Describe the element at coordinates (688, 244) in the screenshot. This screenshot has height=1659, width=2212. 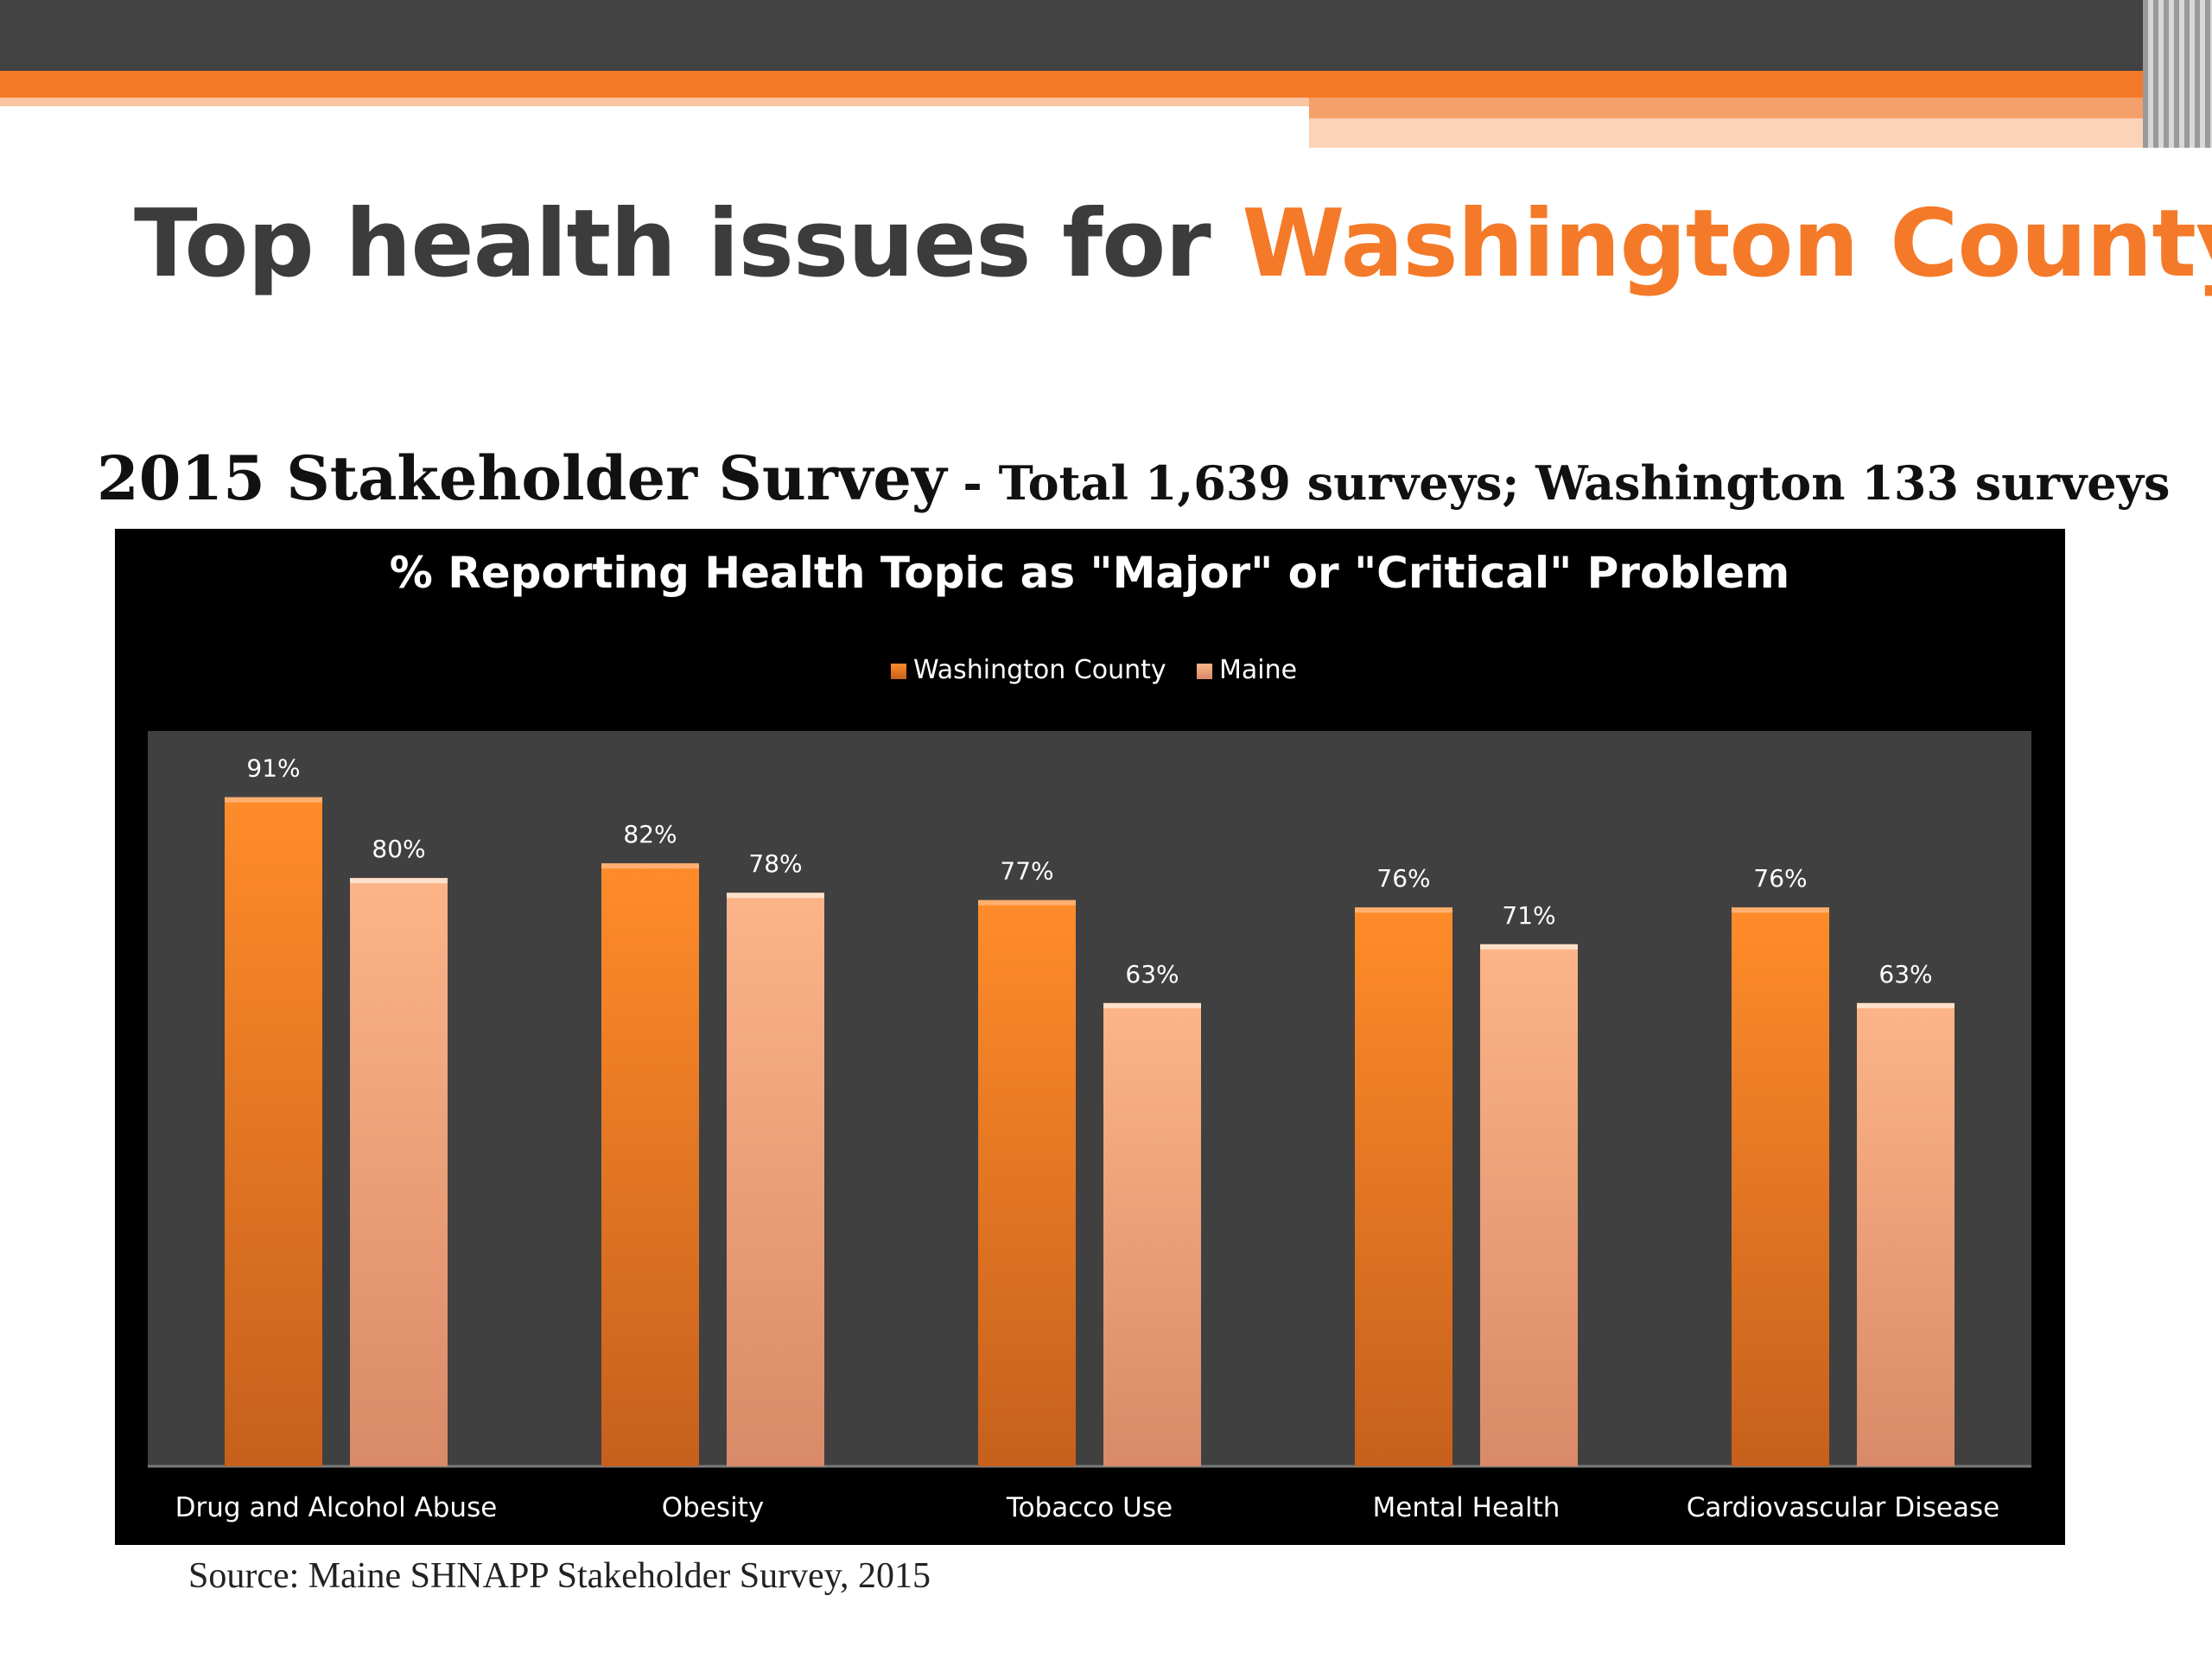
I see `title-prefix: Top health issues for` at that location.